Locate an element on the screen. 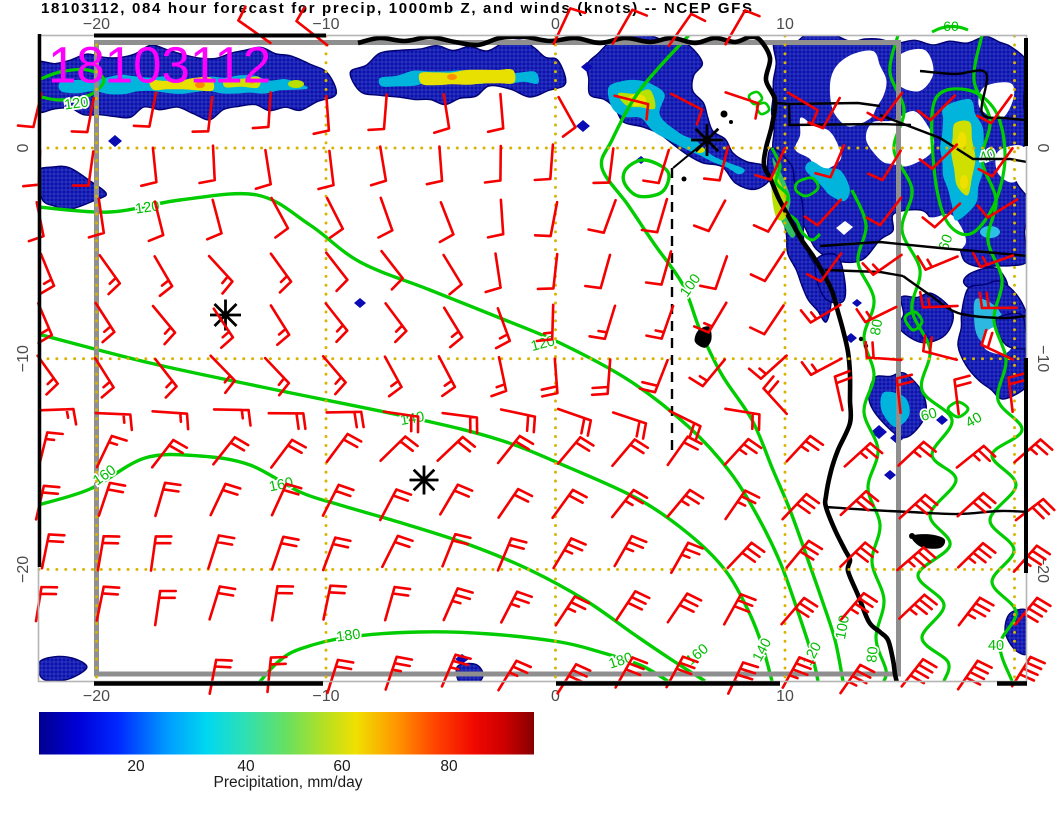 The image size is (1056, 816). svg-text: 20 is located at coordinates (136, 766).